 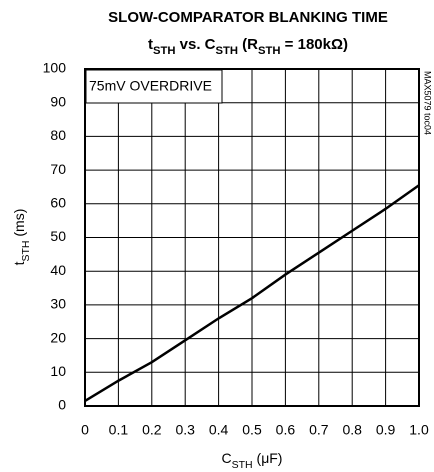 I want to click on x-tick-label: 0.1, so click(x=119, y=430).